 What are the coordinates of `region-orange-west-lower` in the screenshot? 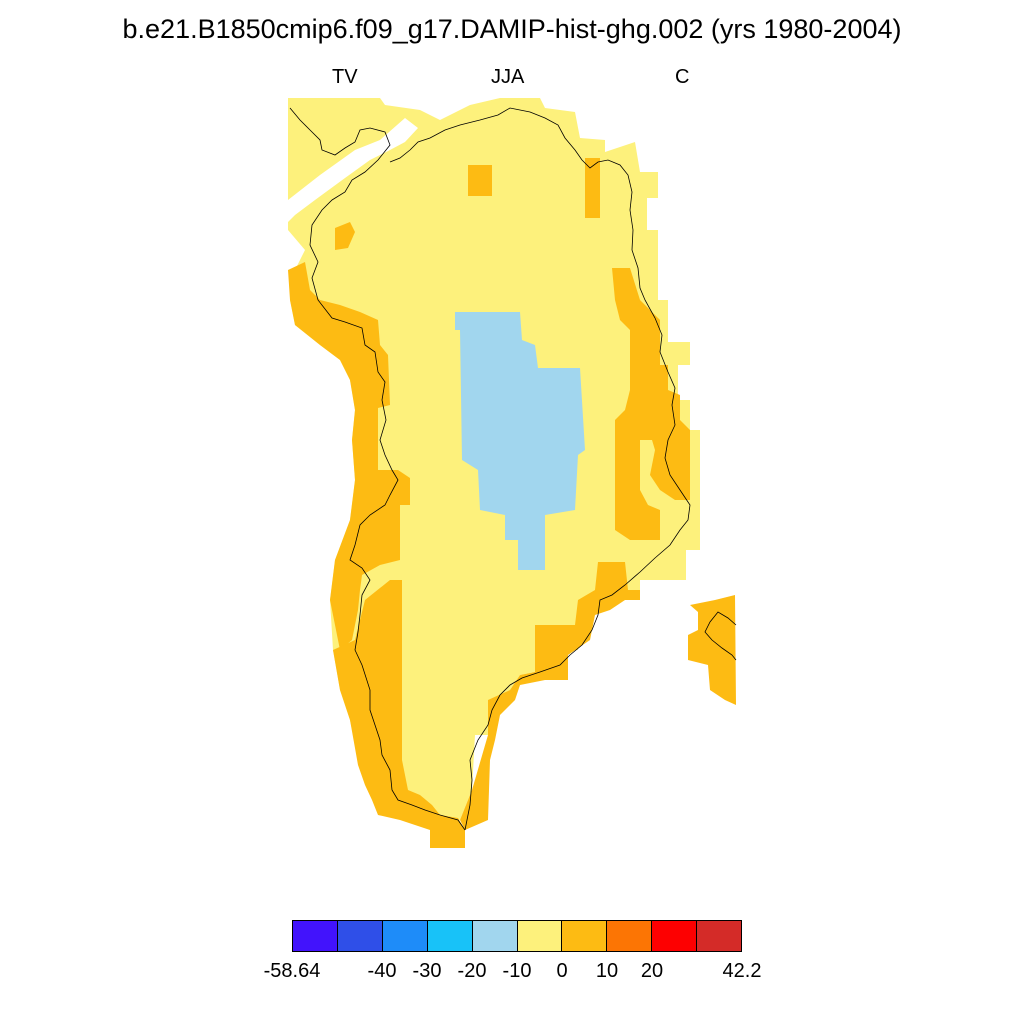 It's located at (399, 714).